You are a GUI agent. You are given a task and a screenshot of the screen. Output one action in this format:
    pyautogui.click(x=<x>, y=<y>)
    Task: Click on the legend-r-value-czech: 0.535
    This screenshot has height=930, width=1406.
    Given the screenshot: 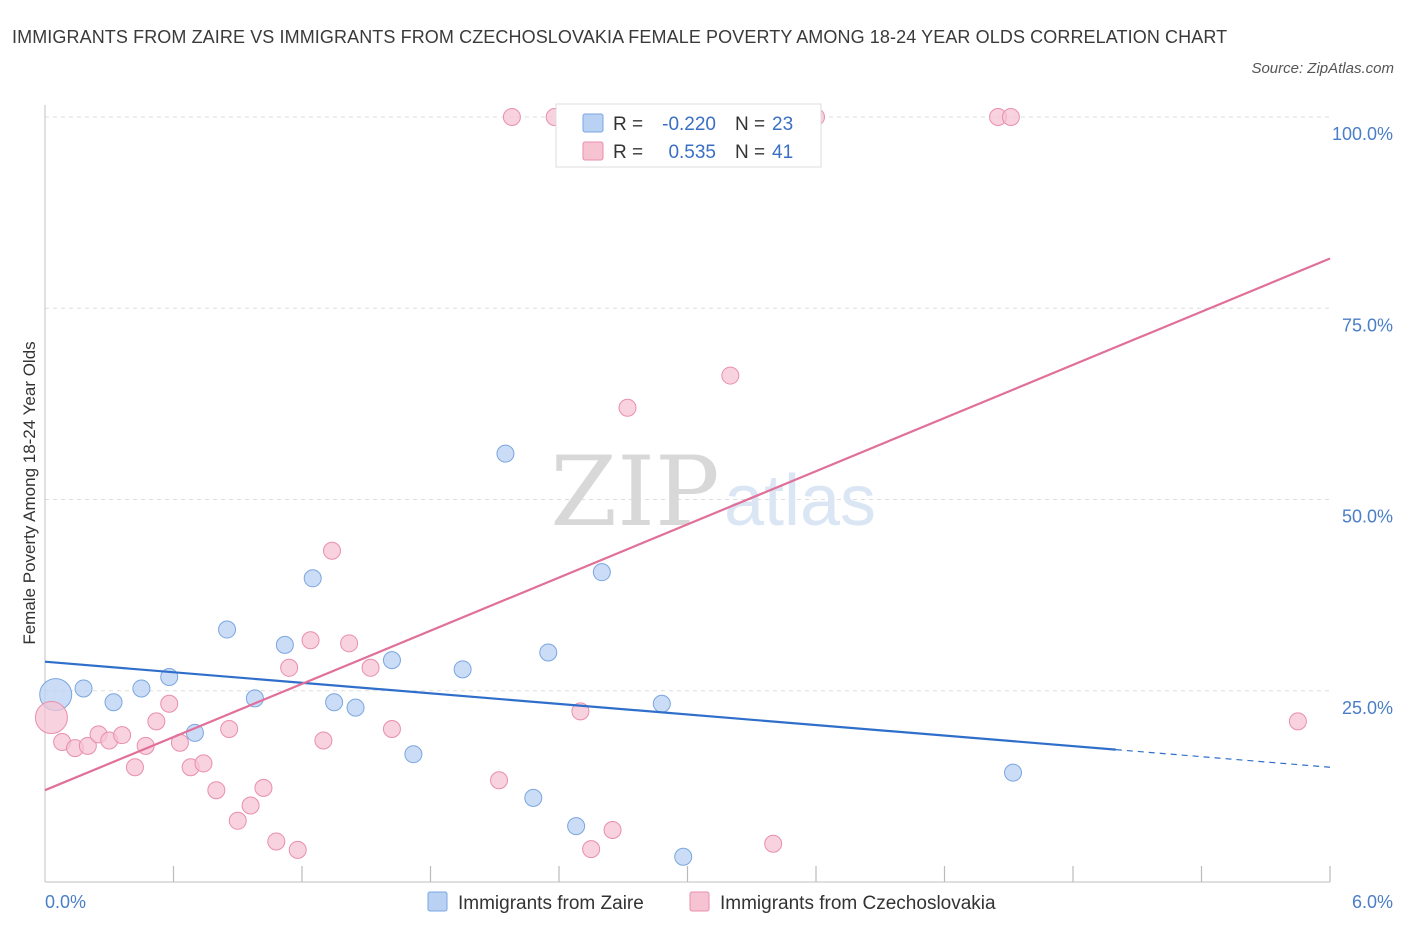 What is the action you would take?
    pyautogui.click(x=692, y=152)
    